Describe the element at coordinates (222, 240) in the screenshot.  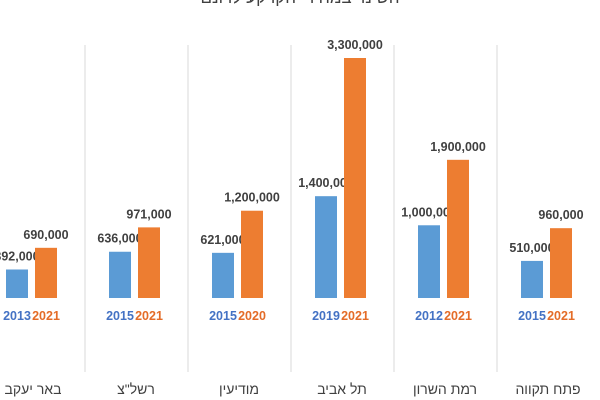
I see `data-label: 621,000` at that location.